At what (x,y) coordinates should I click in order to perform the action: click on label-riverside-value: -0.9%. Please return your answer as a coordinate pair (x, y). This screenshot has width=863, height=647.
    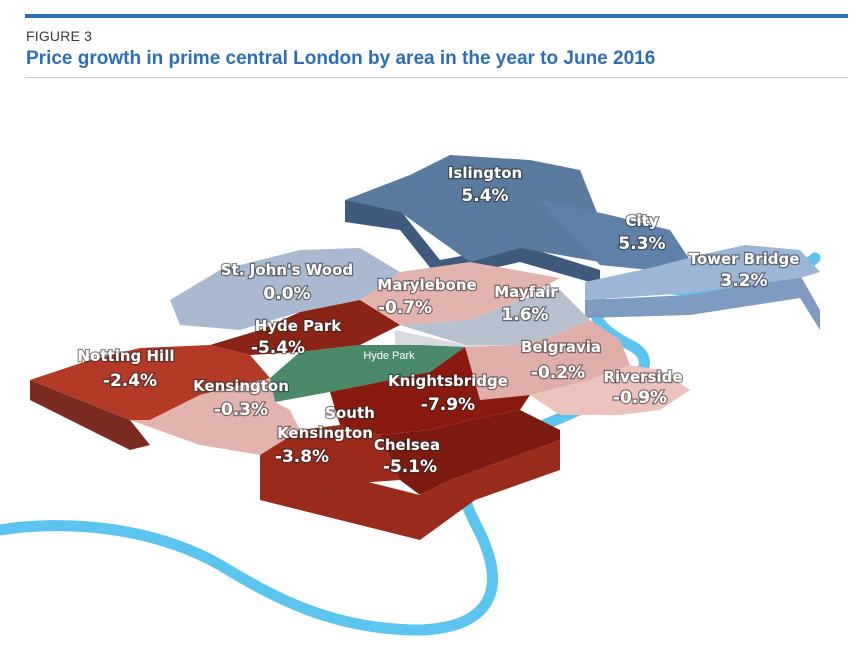
    Looking at the image, I should click on (640, 398).